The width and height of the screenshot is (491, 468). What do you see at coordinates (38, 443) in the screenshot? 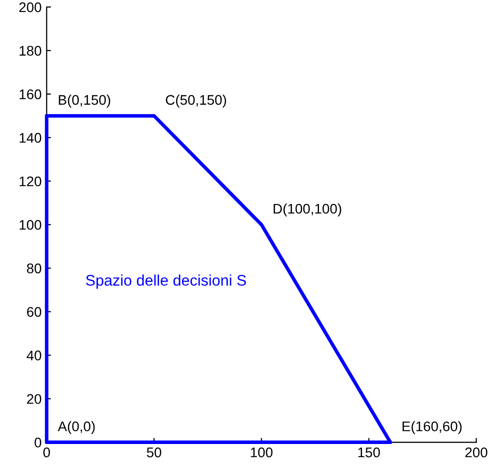
I see `y-tick-label: 0` at bounding box center [38, 443].